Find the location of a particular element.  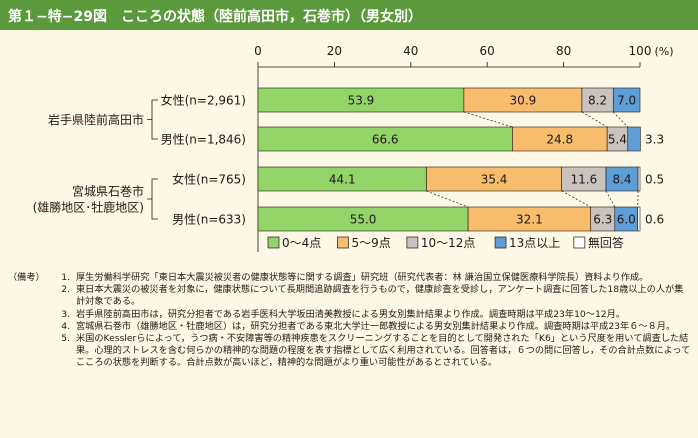

data-label: 44.1 is located at coordinates (342, 180).